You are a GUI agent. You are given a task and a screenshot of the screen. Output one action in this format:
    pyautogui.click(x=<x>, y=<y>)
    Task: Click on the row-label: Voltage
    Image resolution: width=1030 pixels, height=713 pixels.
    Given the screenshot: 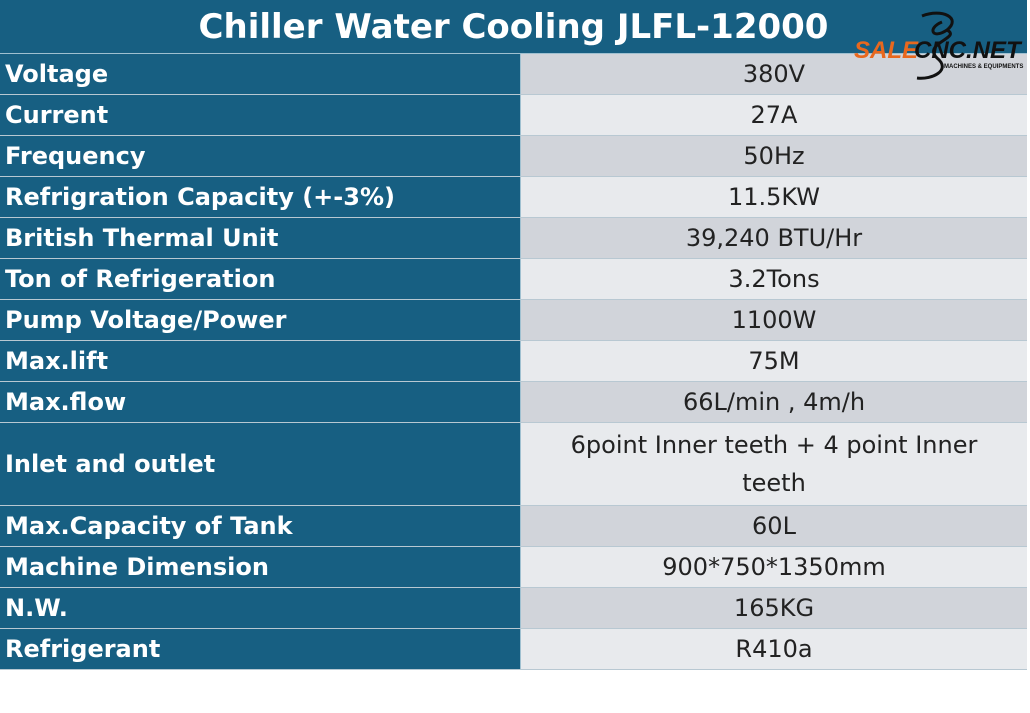 What is the action you would take?
    pyautogui.click(x=260, y=74)
    